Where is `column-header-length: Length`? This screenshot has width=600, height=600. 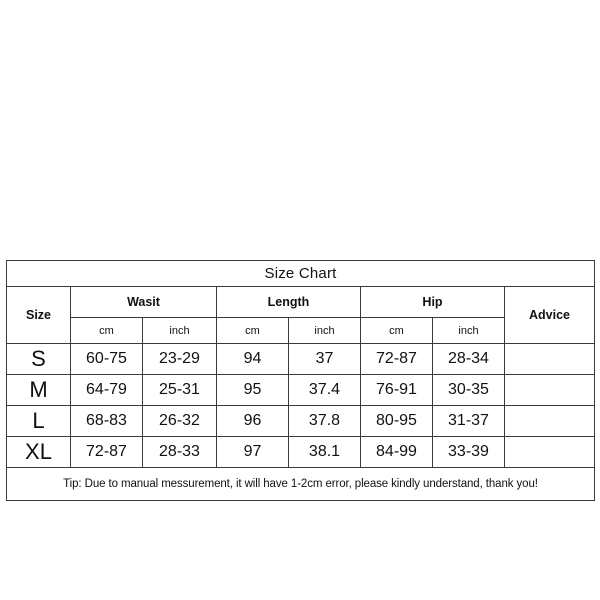
column-header-length: Length is located at coordinates (288, 302).